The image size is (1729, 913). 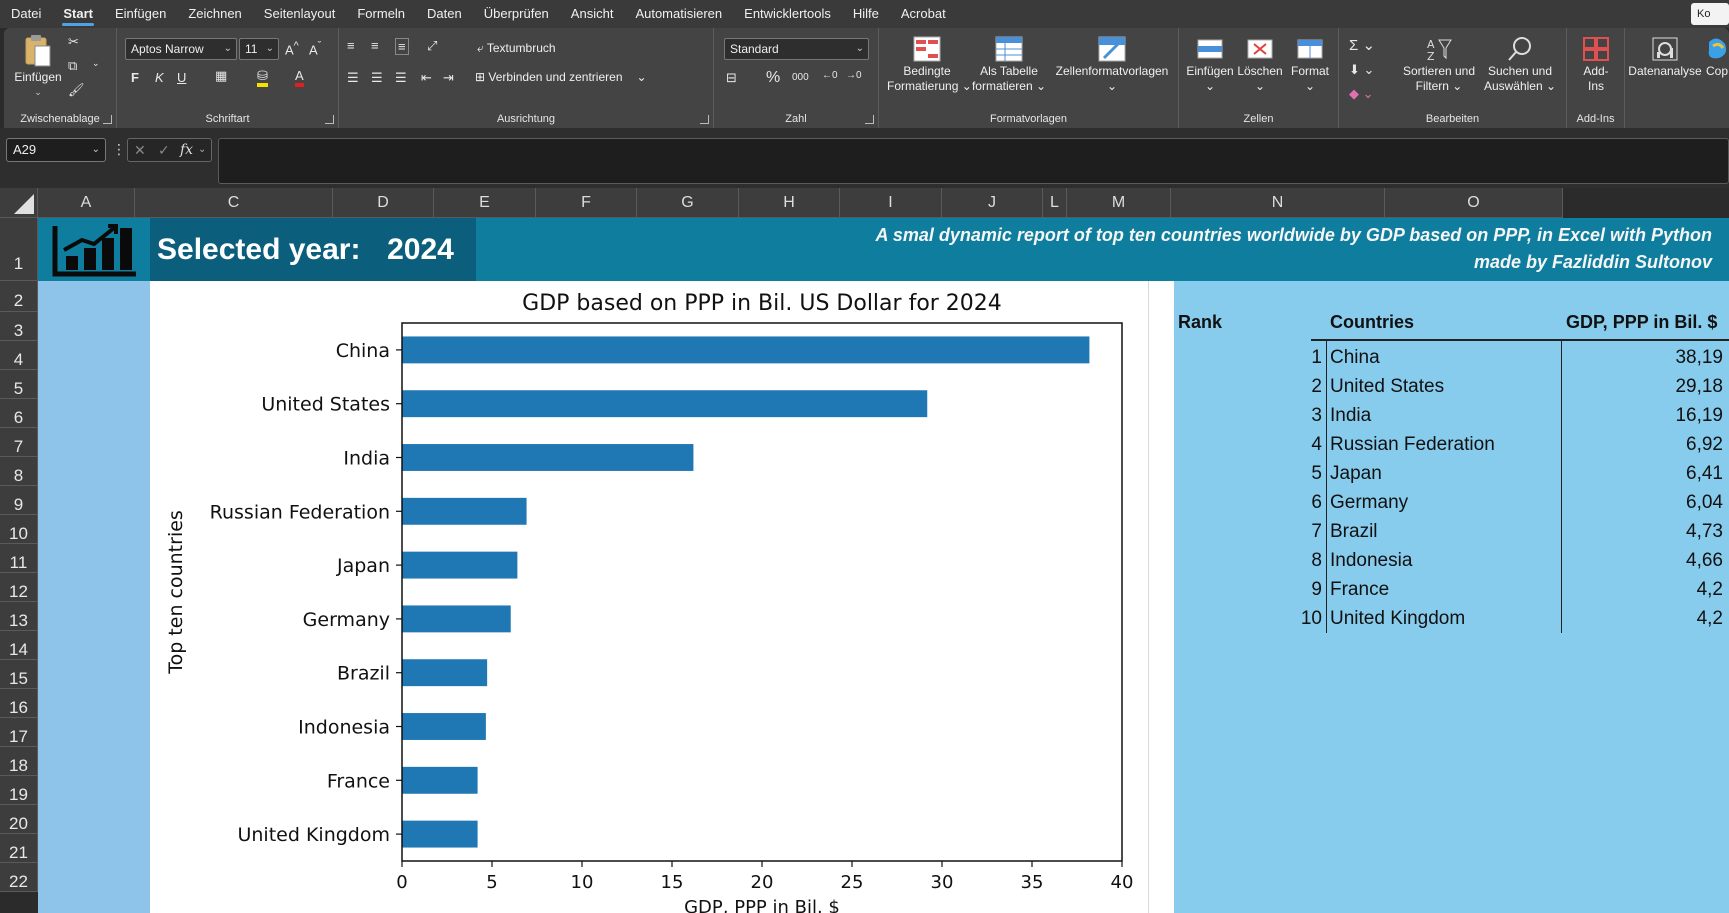 What do you see at coordinates (329, 119) in the screenshot?
I see `font-launcher` at bounding box center [329, 119].